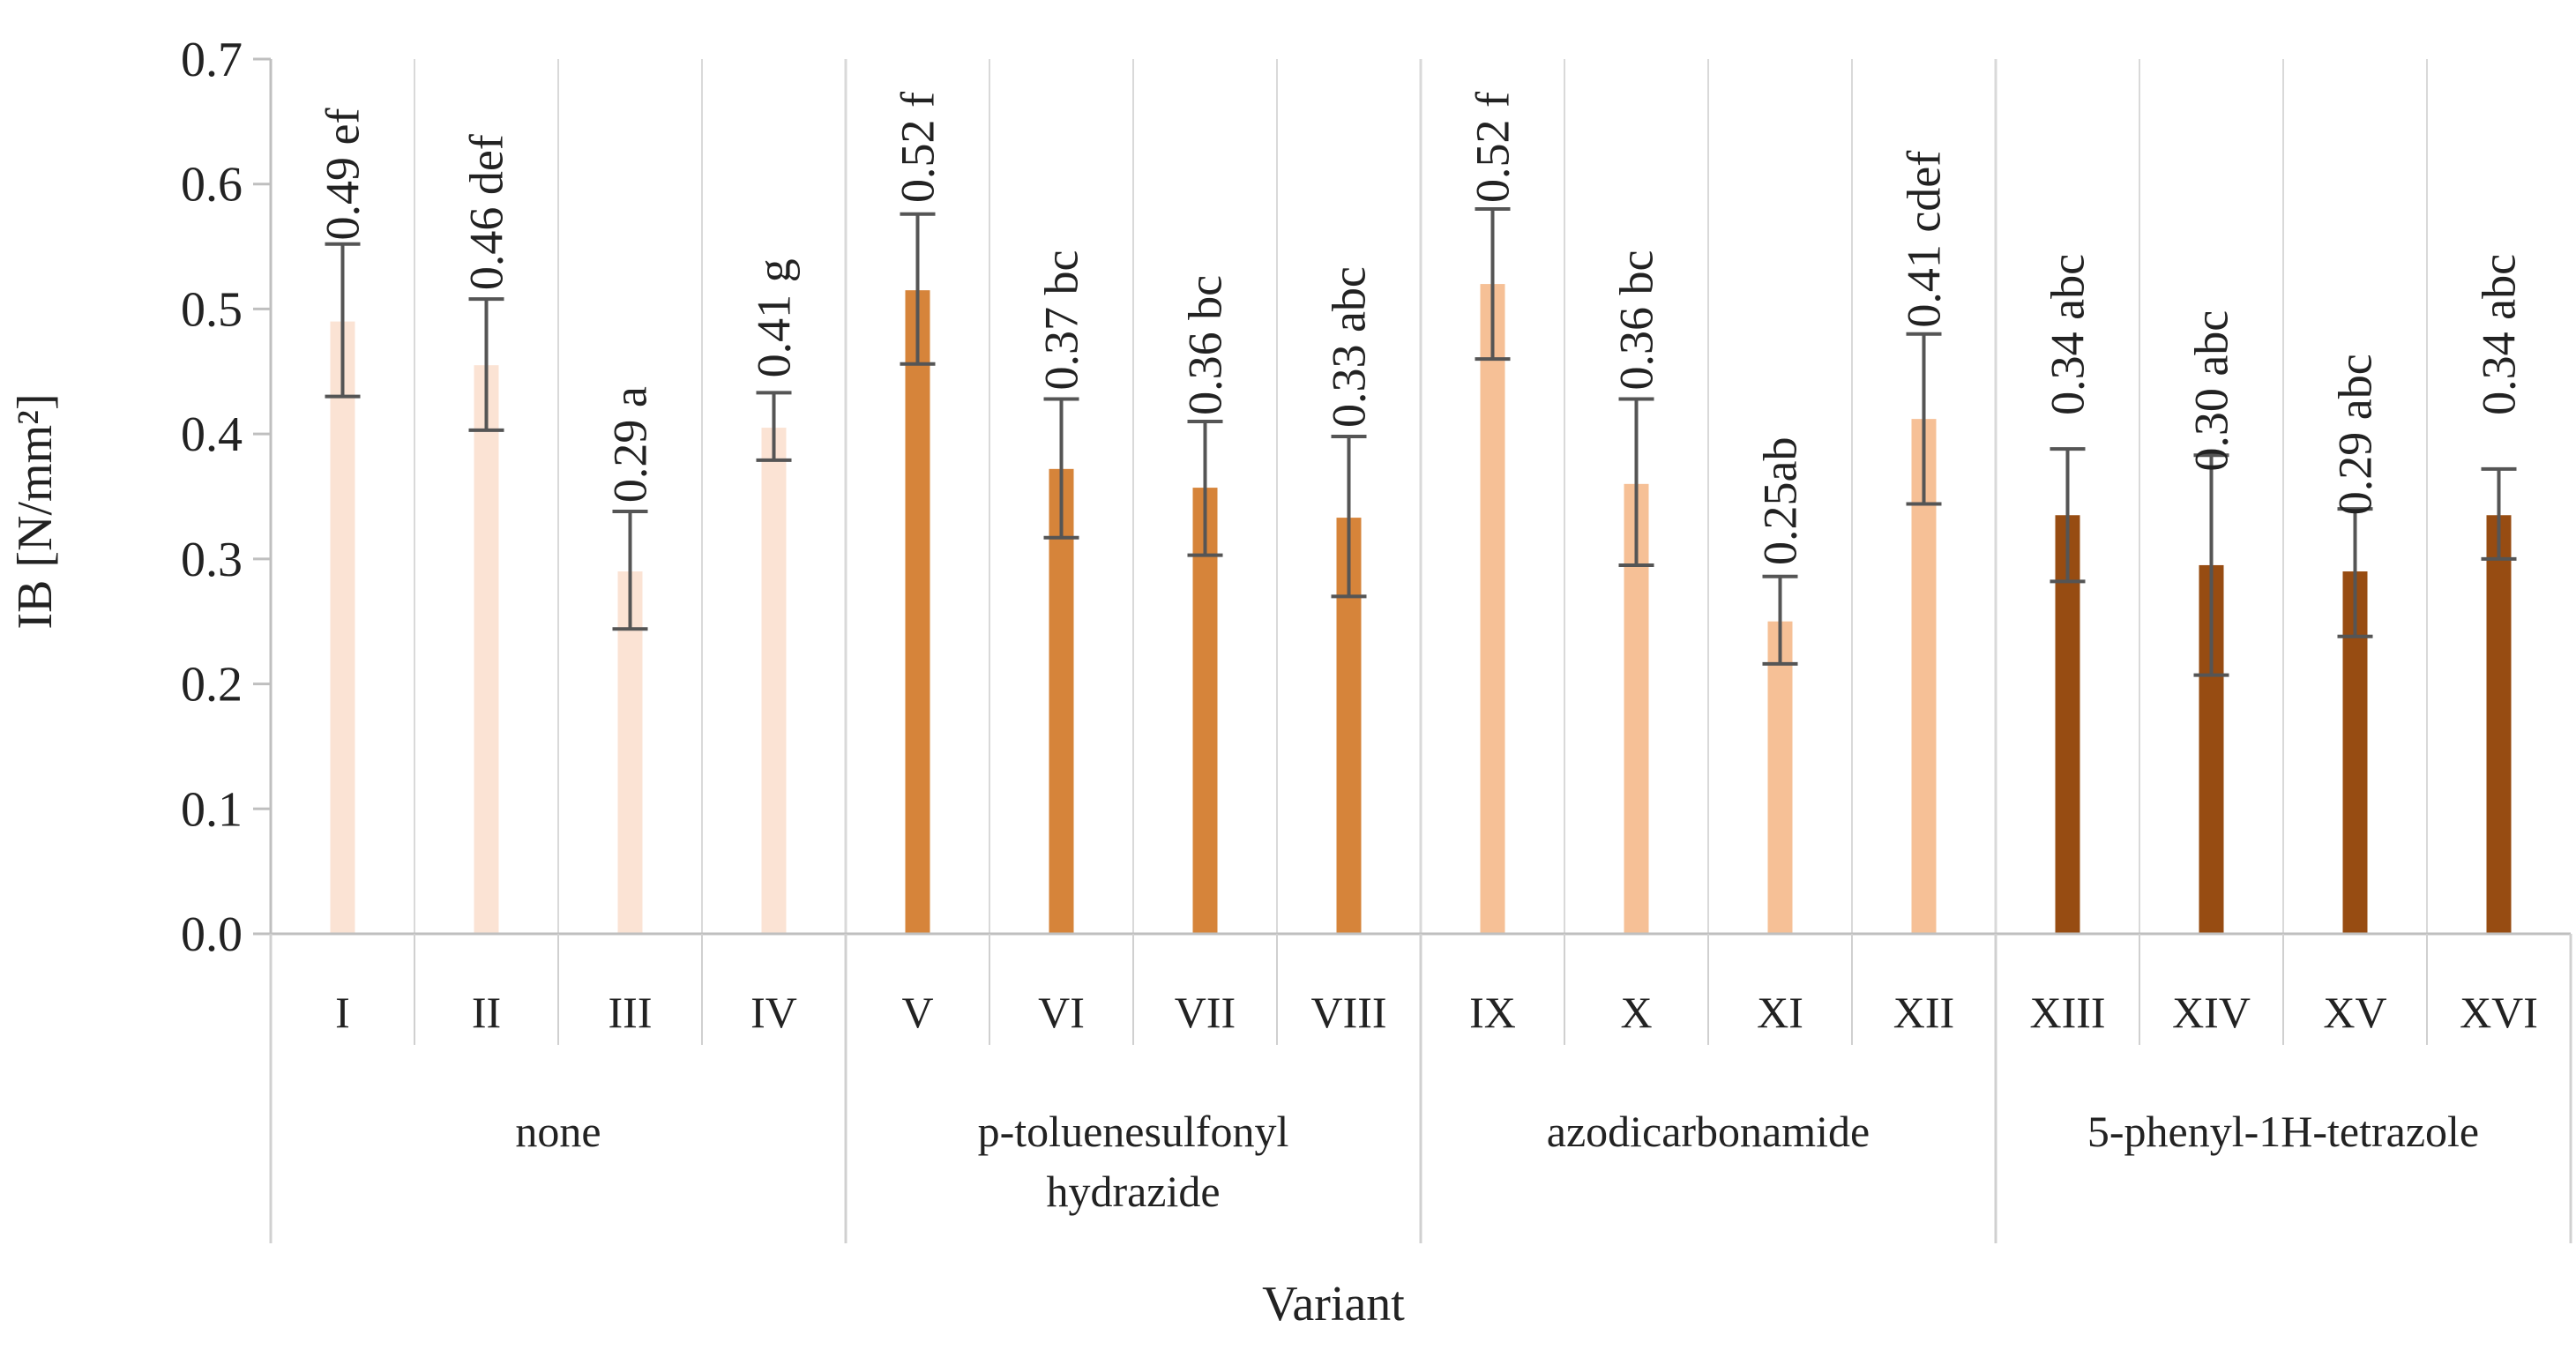 Image resolution: width=2576 pixels, height=1350 pixels. Describe the element at coordinates (1924, 239) in the screenshot. I see `data-label-XII: 0.41 cdef` at that location.